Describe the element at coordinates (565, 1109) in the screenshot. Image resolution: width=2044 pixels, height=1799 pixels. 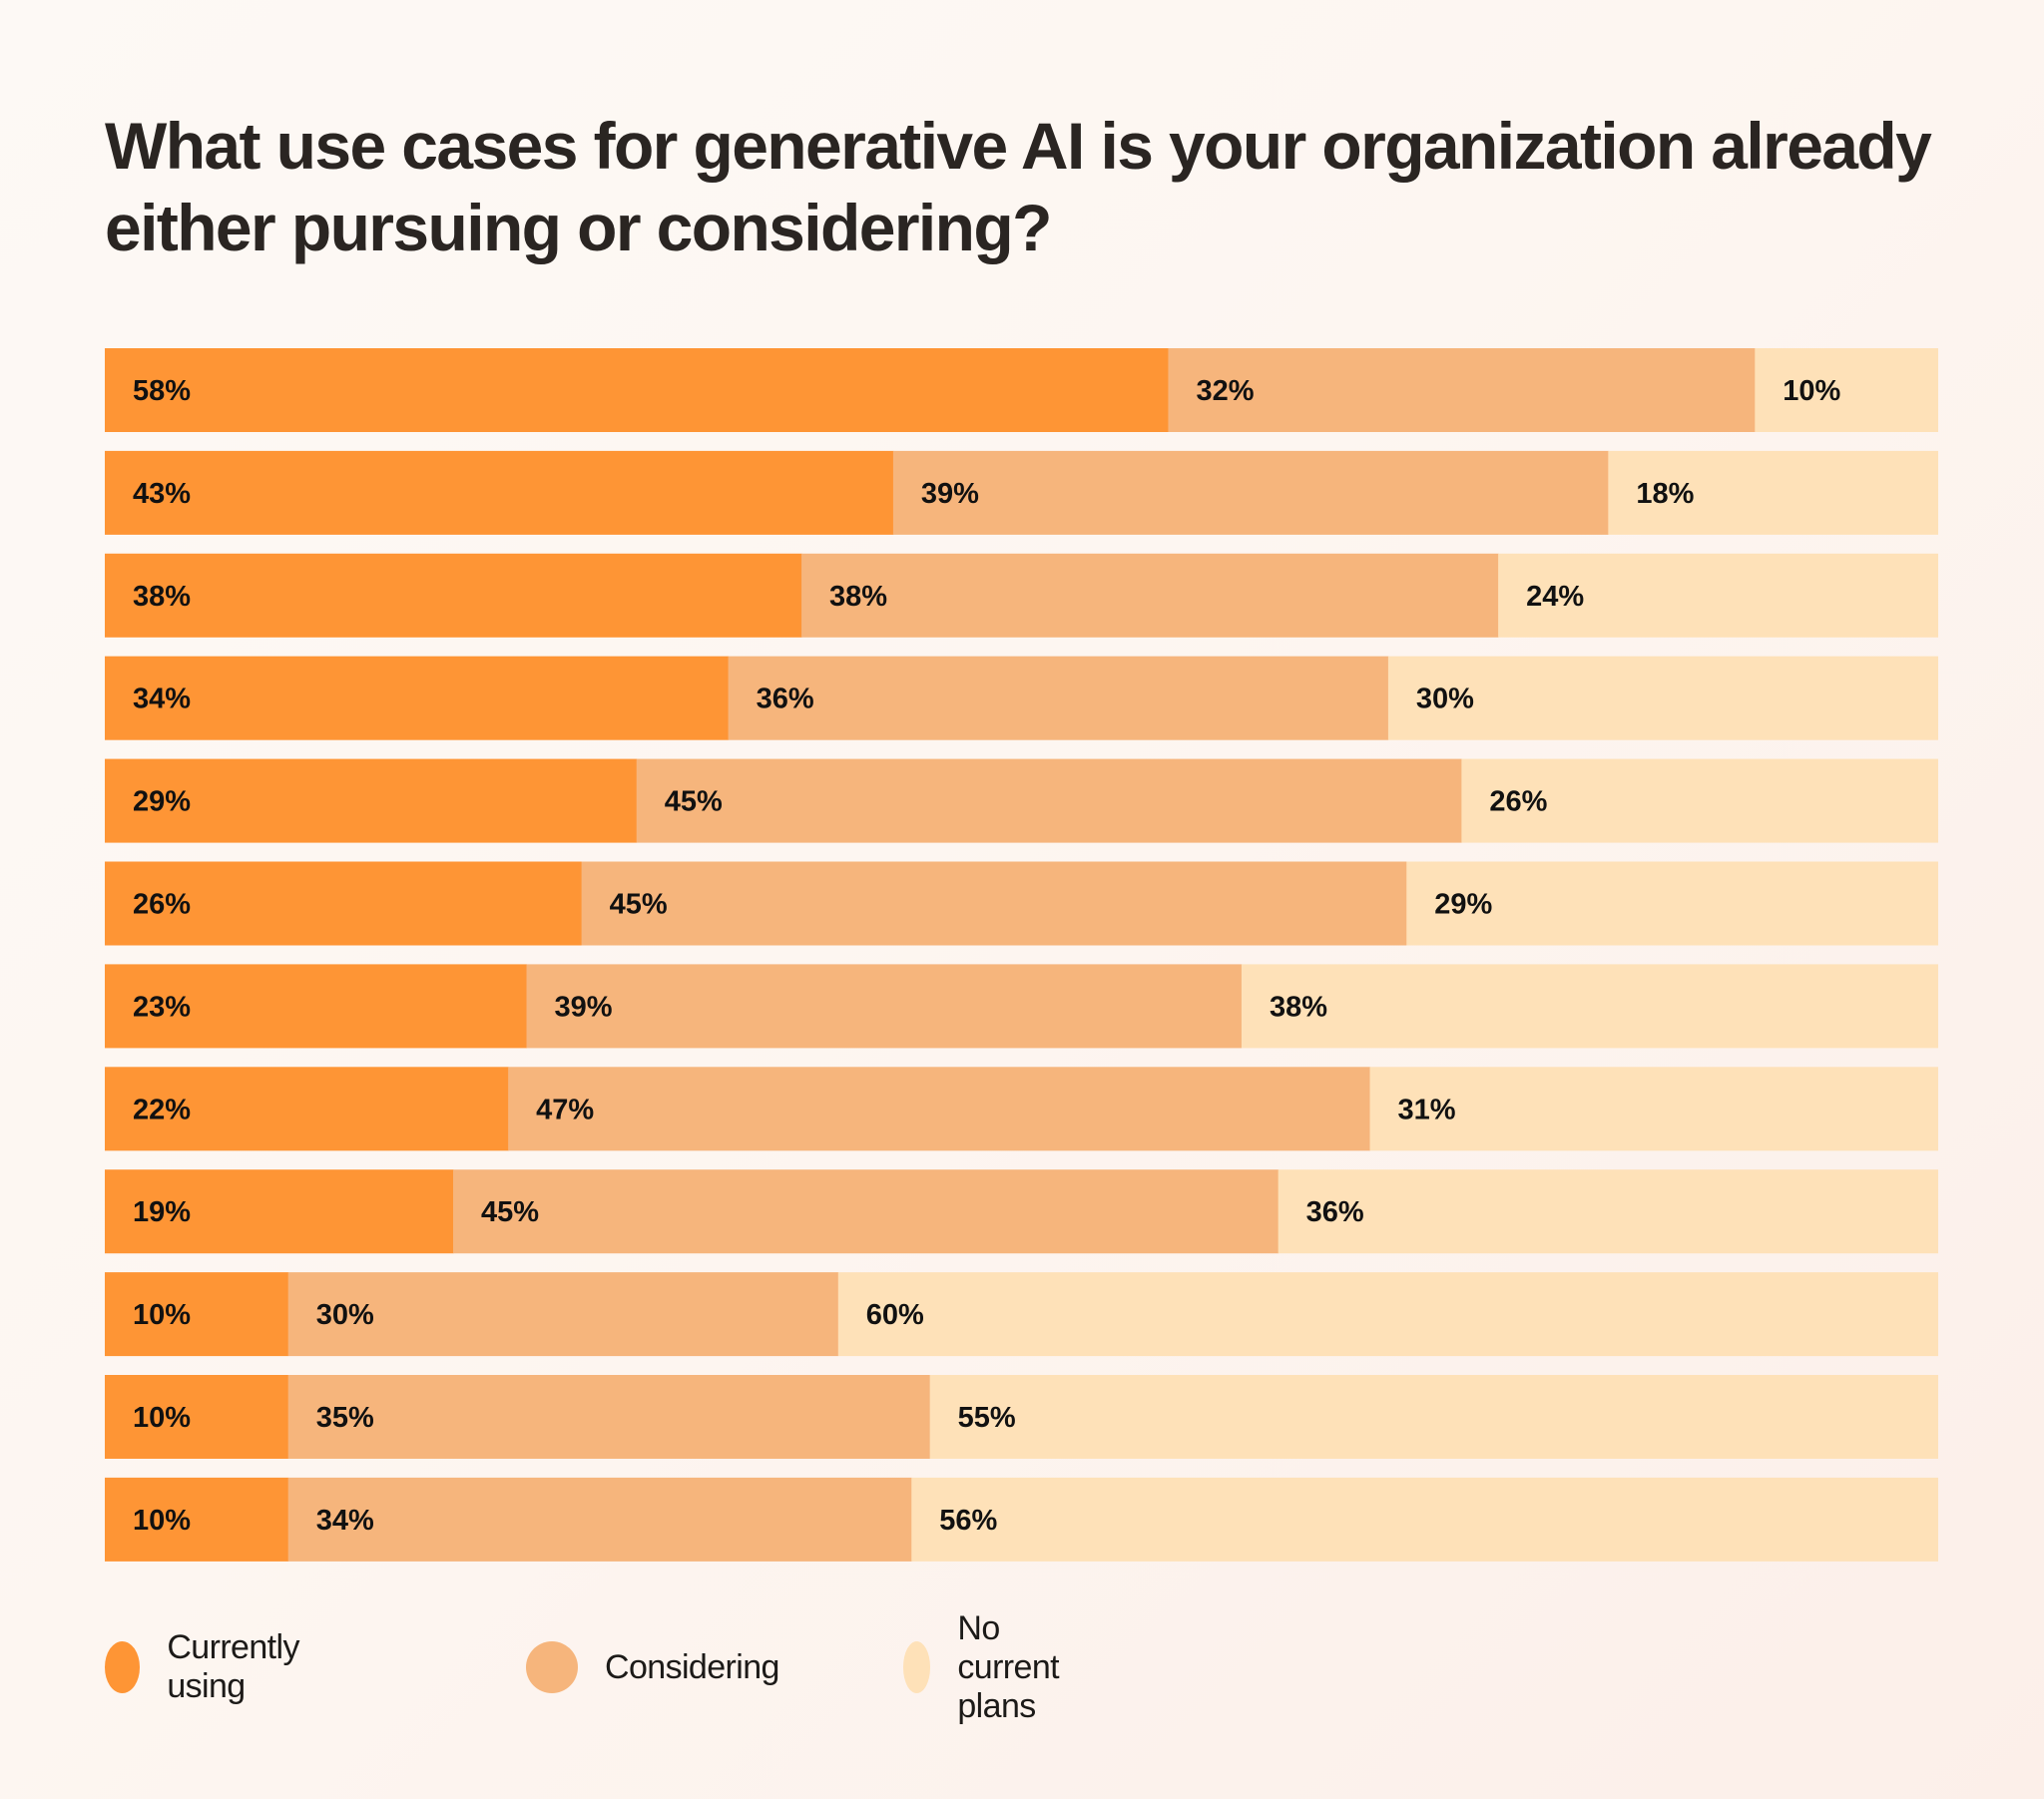
I see `data-label-considering: 47%` at that location.